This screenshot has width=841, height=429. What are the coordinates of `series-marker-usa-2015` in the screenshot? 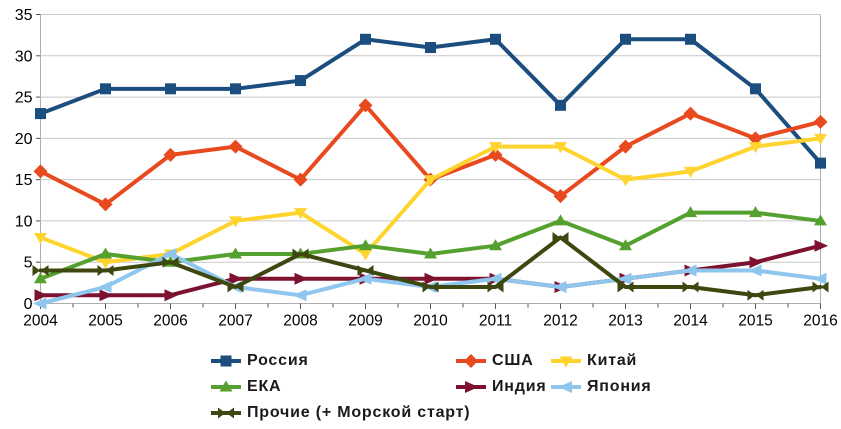 It's located at (755, 138).